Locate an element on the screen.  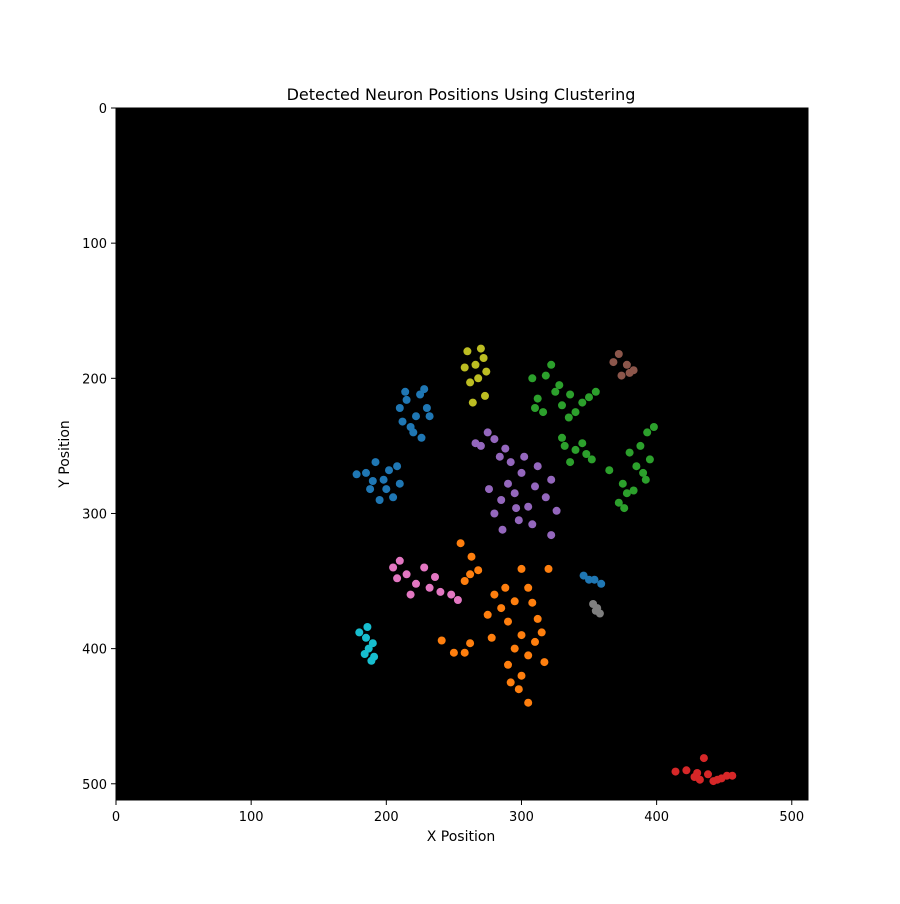
y-tick-label-5: 500 is located at coordinates (94, 785).